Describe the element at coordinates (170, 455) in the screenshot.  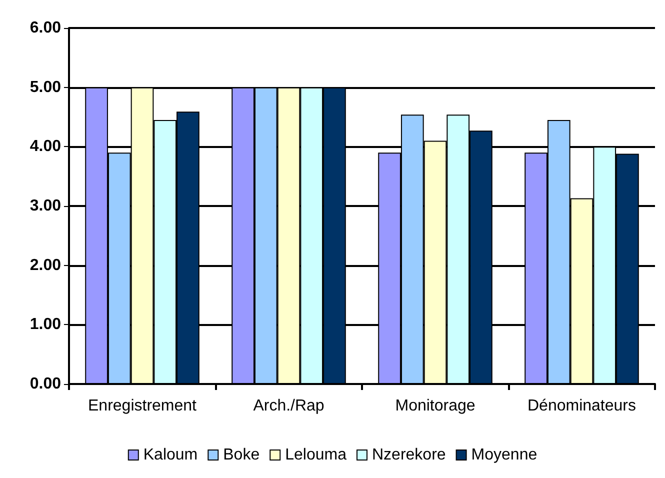
I see `legend-label: Kaloum` at that location.